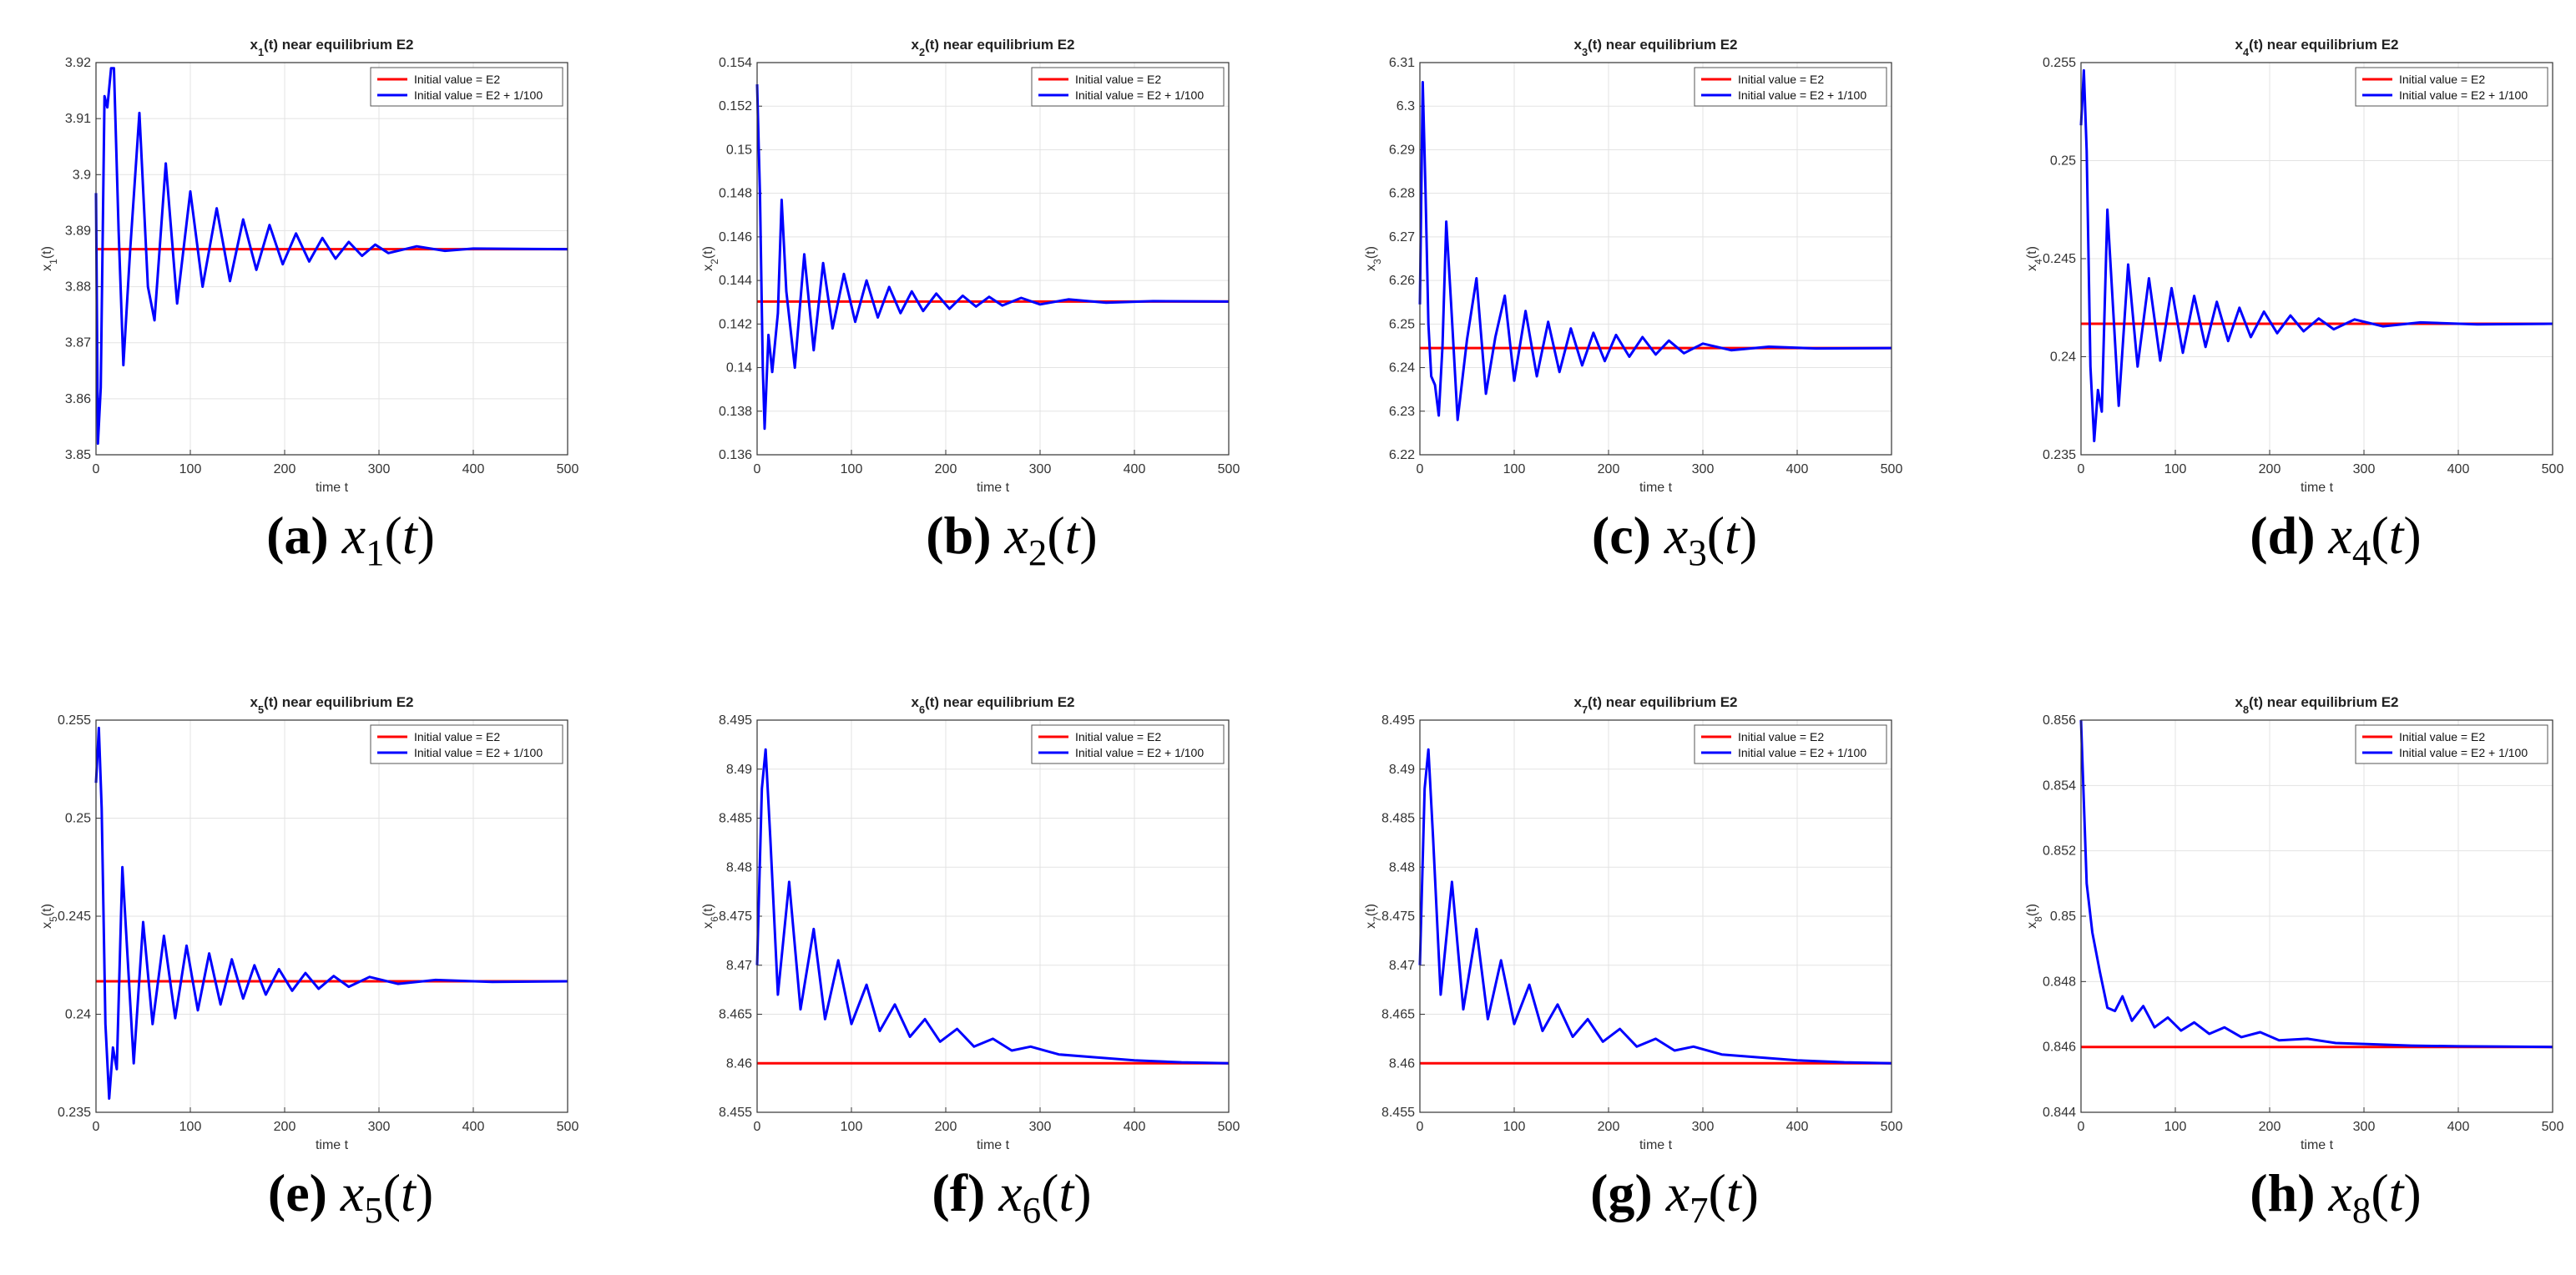 The height and width of the screenshot is (1275, 2576). What do you see at coordinates (297, 1192) in the screenshot?
I see `caption-letter: (e)` at bounding box center [297, 1192].